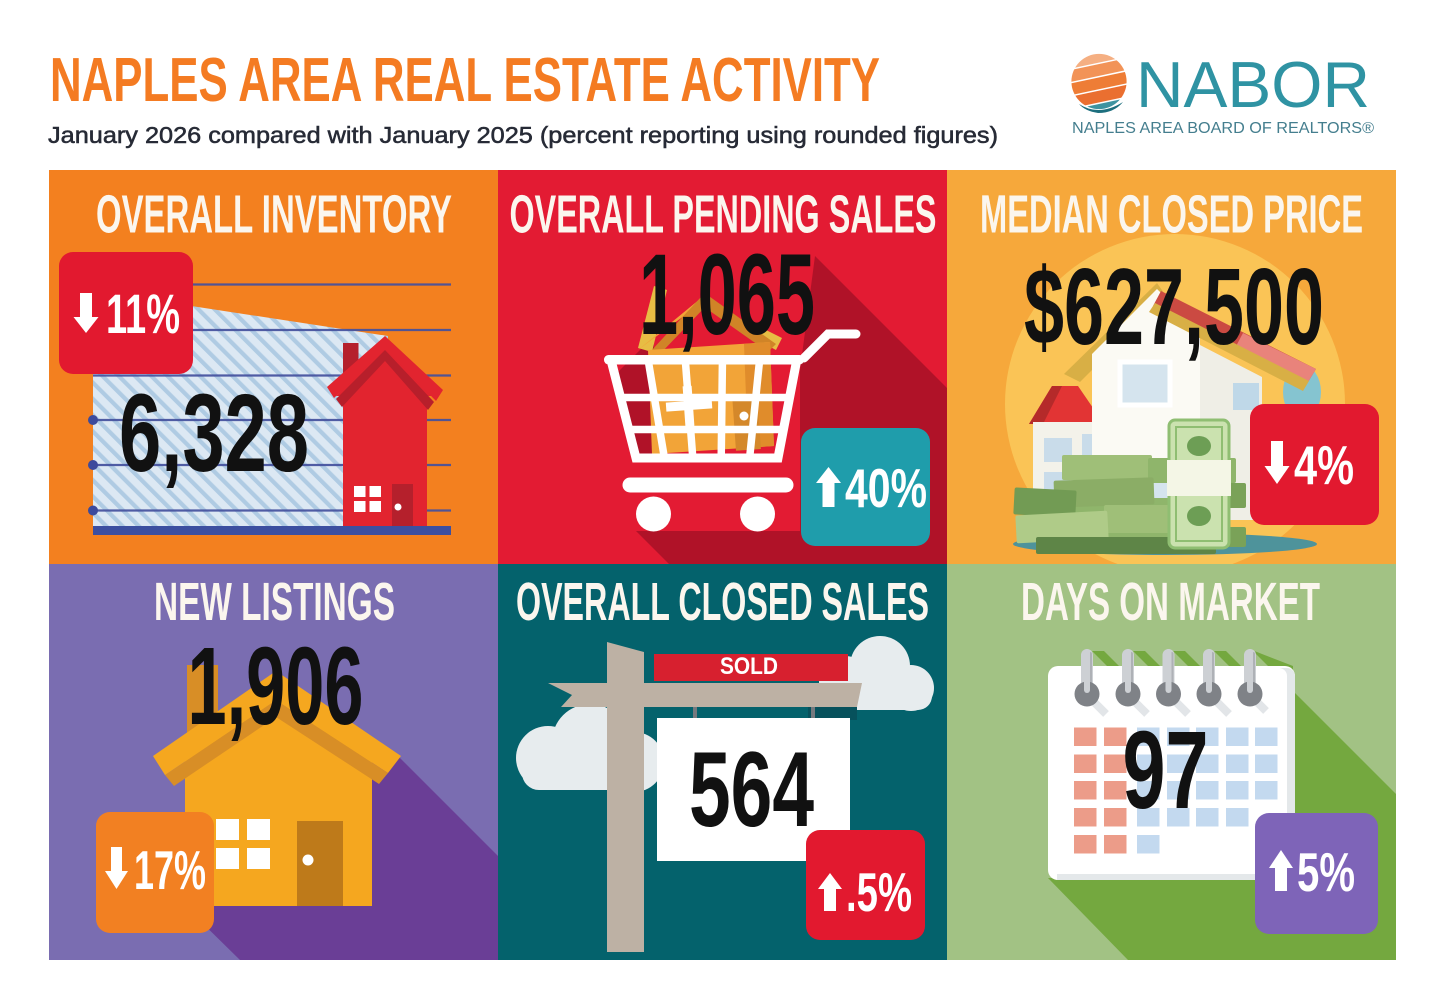 This screenshot has height=1000, width=1451. Describe the element at coordinates (1324, 465) in the screenshot. I see `svg-text: 4%` at that location.